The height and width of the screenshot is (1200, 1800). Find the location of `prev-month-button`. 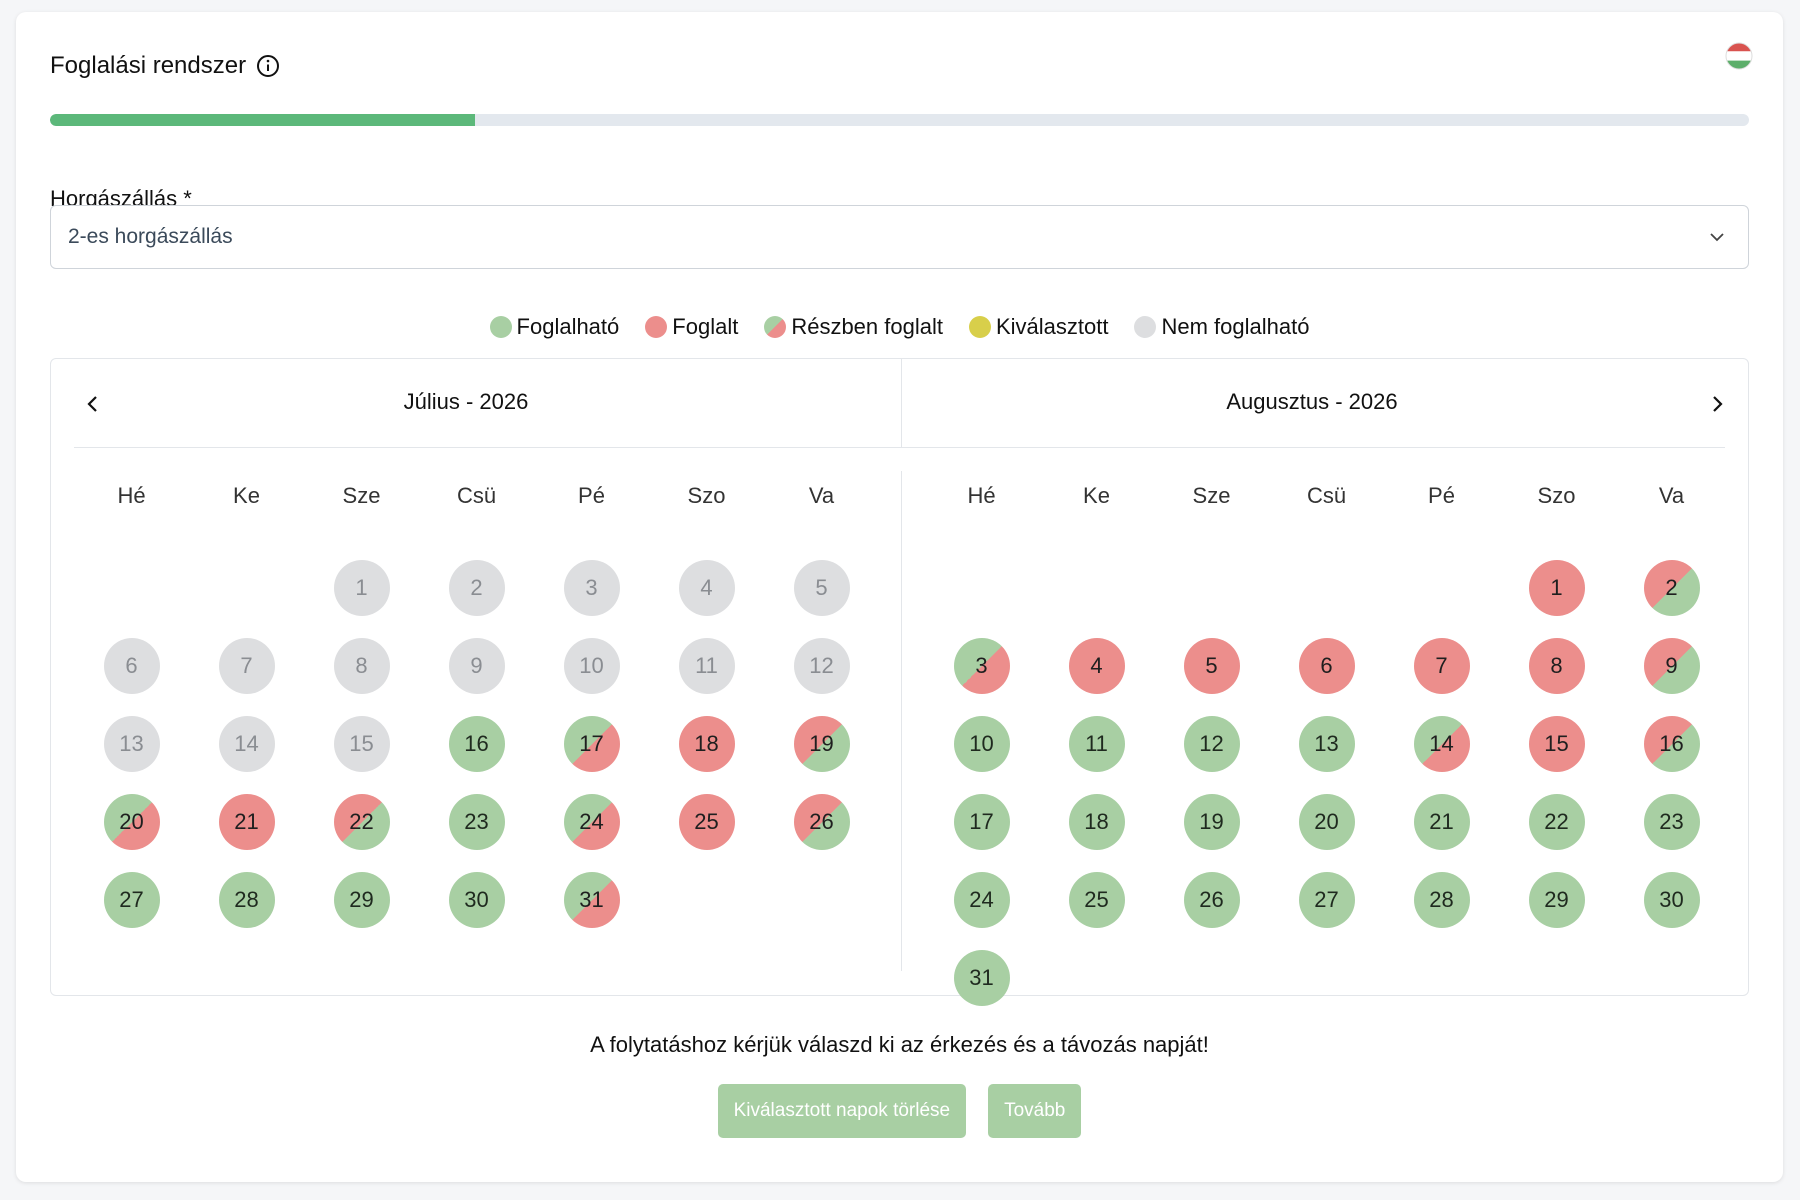

prev-month-button is located at coordinates (93, 404).